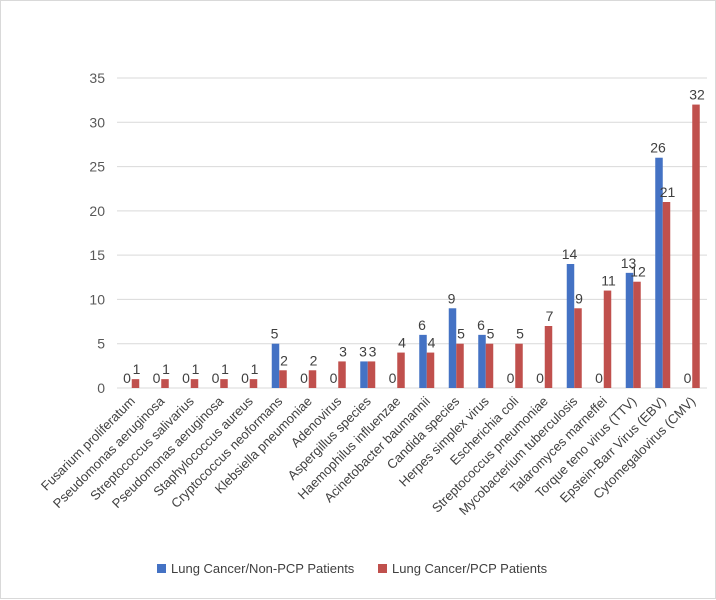 The width and height of the screenshot is (716, 600). What do you see at coordinates (161, 568) in the screenshot?
I see `legend-swatch-non-pcp` at bounding box center [161, 568].